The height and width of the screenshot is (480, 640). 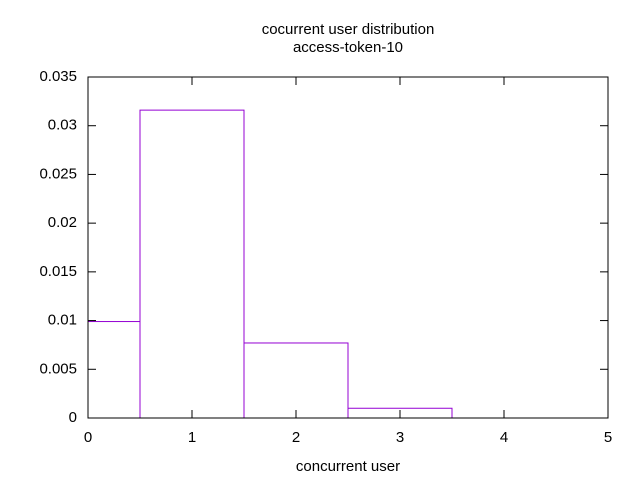 What do you see at coordinates (58, 368) in the screenshot?
I see `y-tick-label: 0.005` at bounding box center [58, 368].